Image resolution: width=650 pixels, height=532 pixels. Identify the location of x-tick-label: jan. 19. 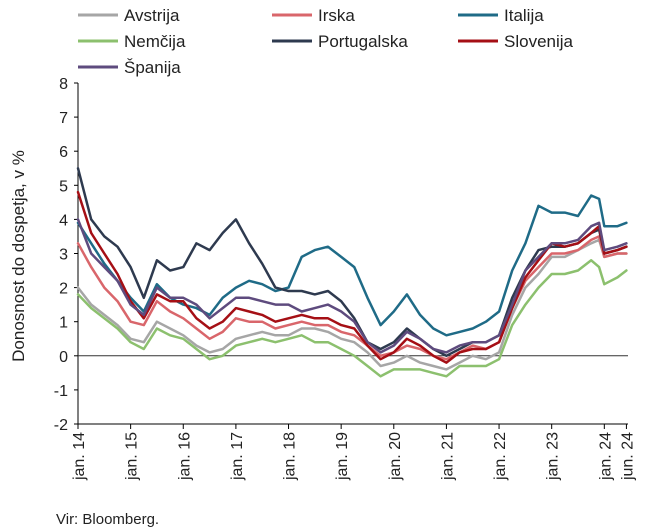
(342, 456).